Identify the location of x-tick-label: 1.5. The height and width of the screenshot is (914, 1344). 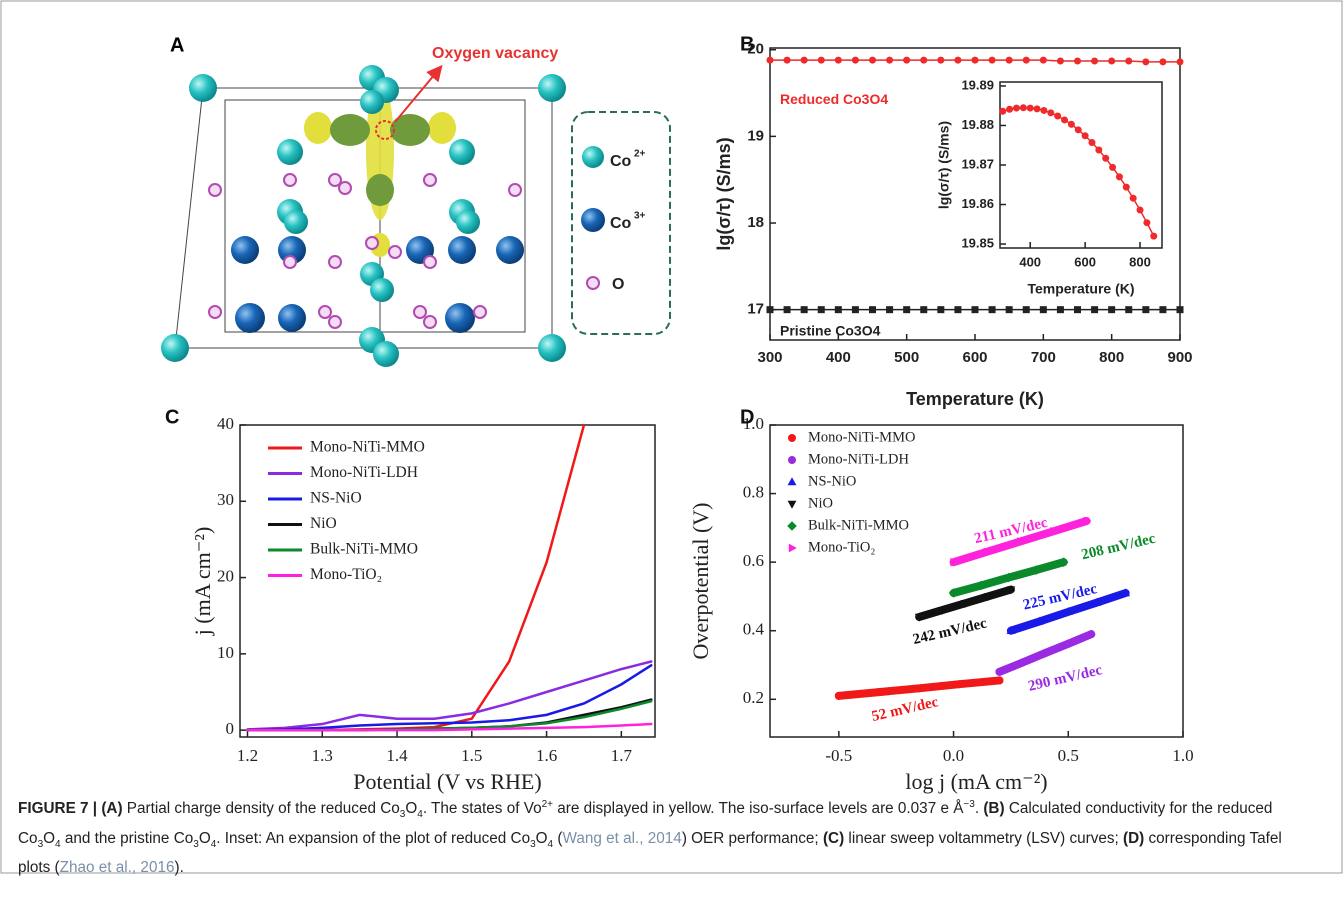
(471, 755).